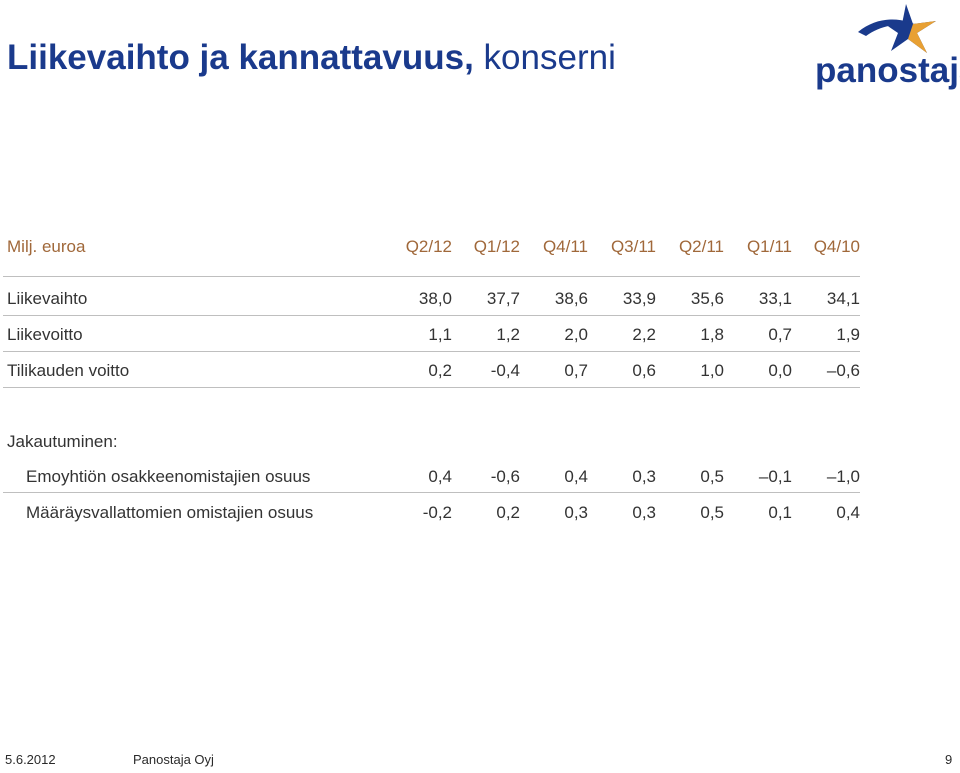  What do you see at coordinates (549, 57) in the screenshot?
I see `page-title-sub: konserni` at bounding box center [549, 57].